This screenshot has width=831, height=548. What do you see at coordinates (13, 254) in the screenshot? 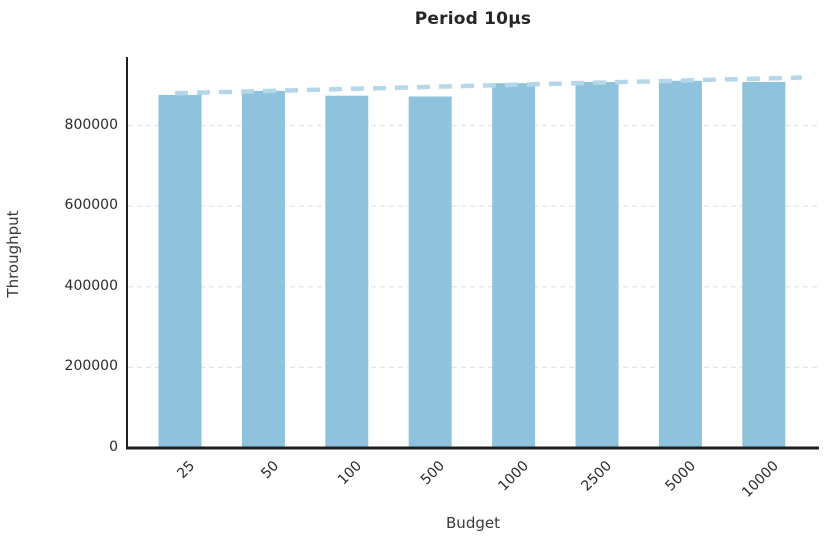
I see `y-axis-label: Throughput` at bounding box center [13, 254].